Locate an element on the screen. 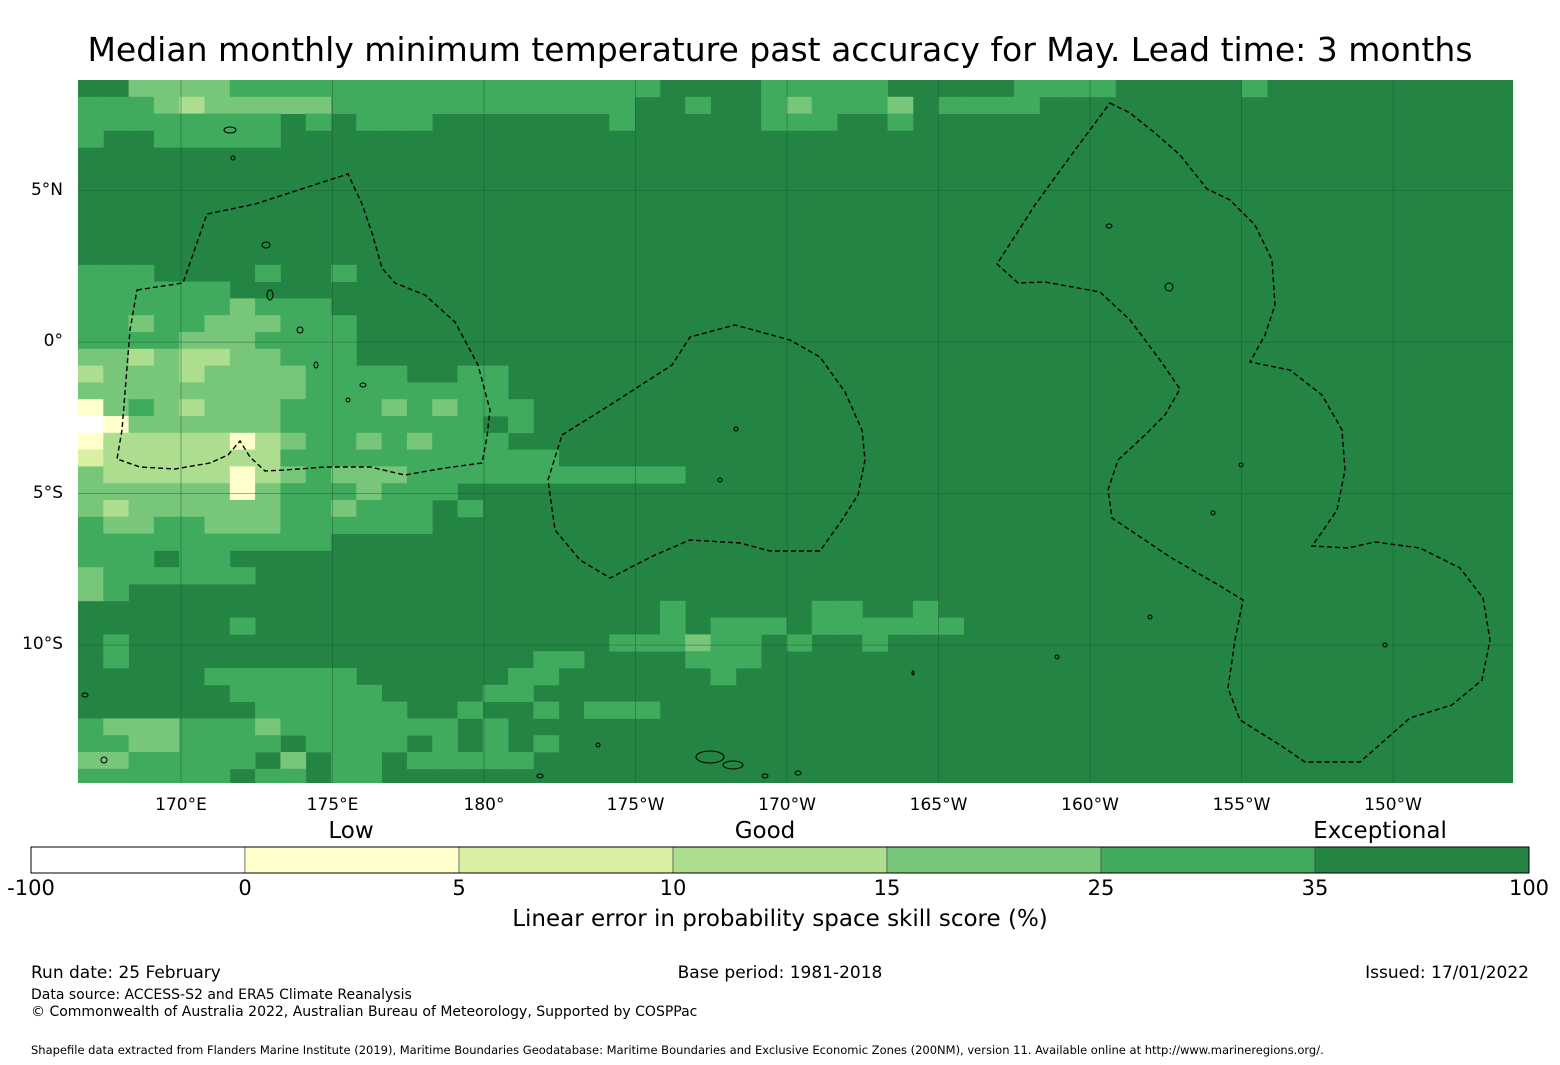 The width and height of the screenshot is (1560, 1065). colorbar-category-label: Good is located at coordinates (765, 831).